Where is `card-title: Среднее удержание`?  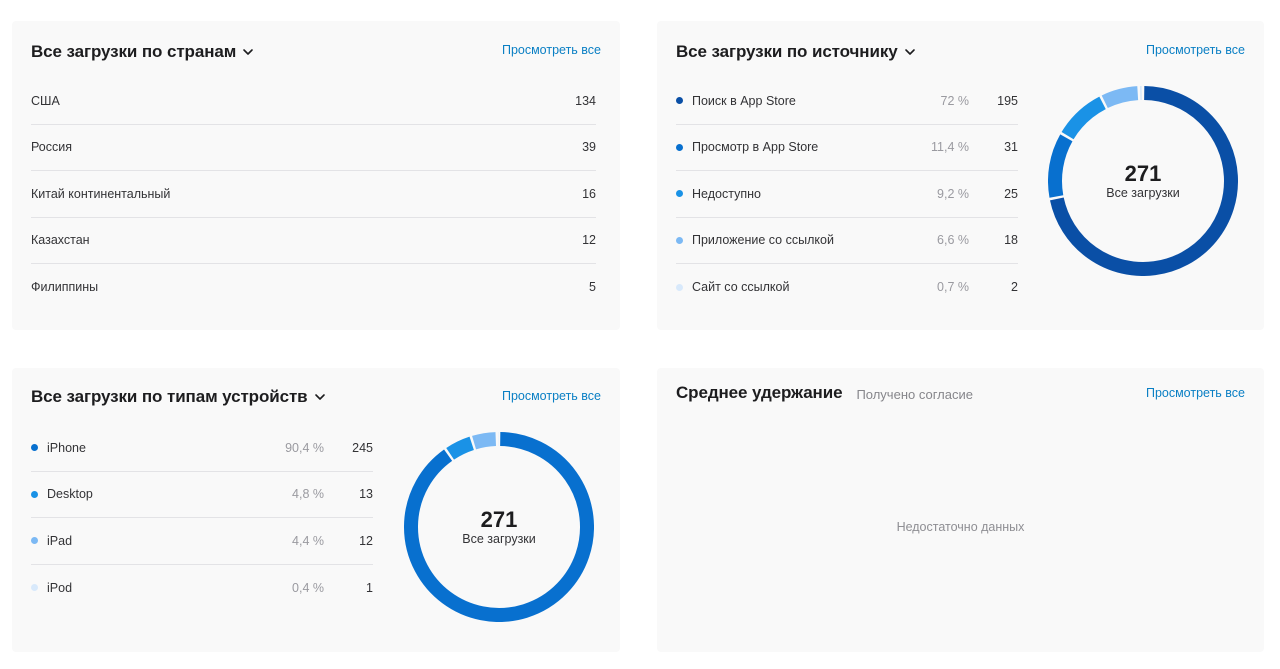
card-title: Среднее удержание is located at coordinates (759, 392).